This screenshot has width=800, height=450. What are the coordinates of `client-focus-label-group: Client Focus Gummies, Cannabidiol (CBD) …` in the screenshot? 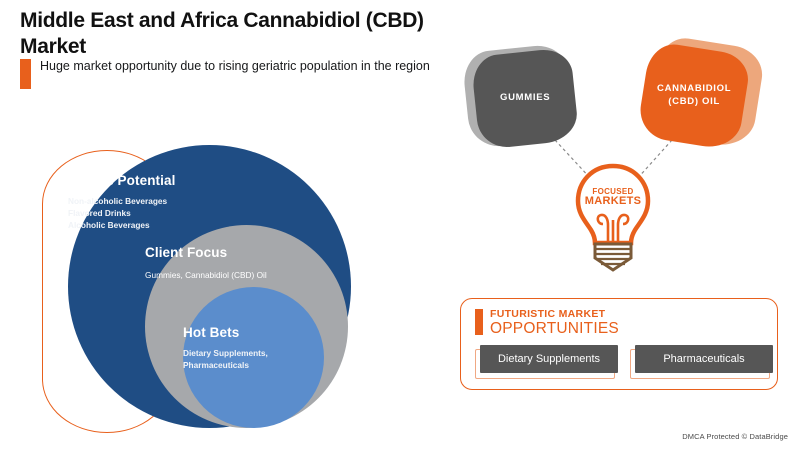 It's located at (246, 263).